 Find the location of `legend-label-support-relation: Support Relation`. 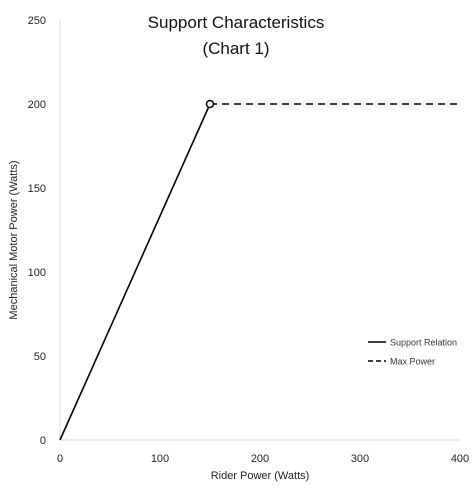

legend-label-support-relation: Support Relation is located at coordinates (423, 343).